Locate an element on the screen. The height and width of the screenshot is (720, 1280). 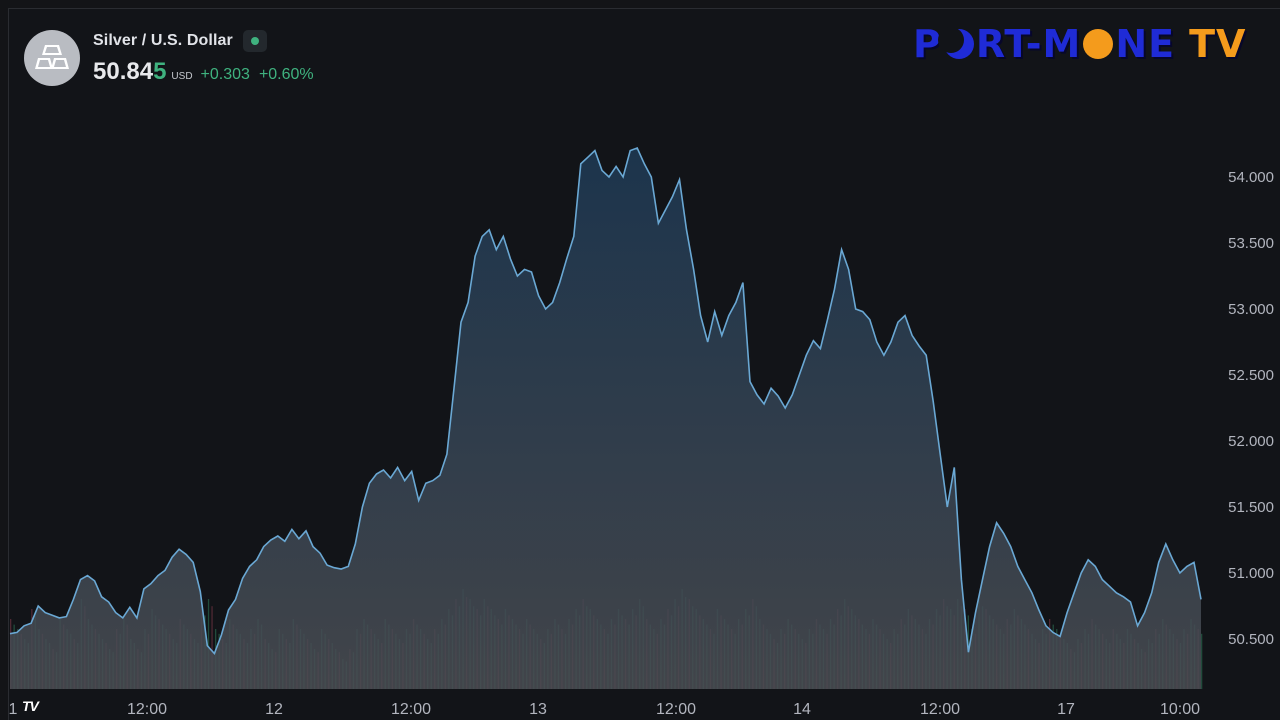
y-tick-label: 53.500 is located at coordinates (1251, 243).